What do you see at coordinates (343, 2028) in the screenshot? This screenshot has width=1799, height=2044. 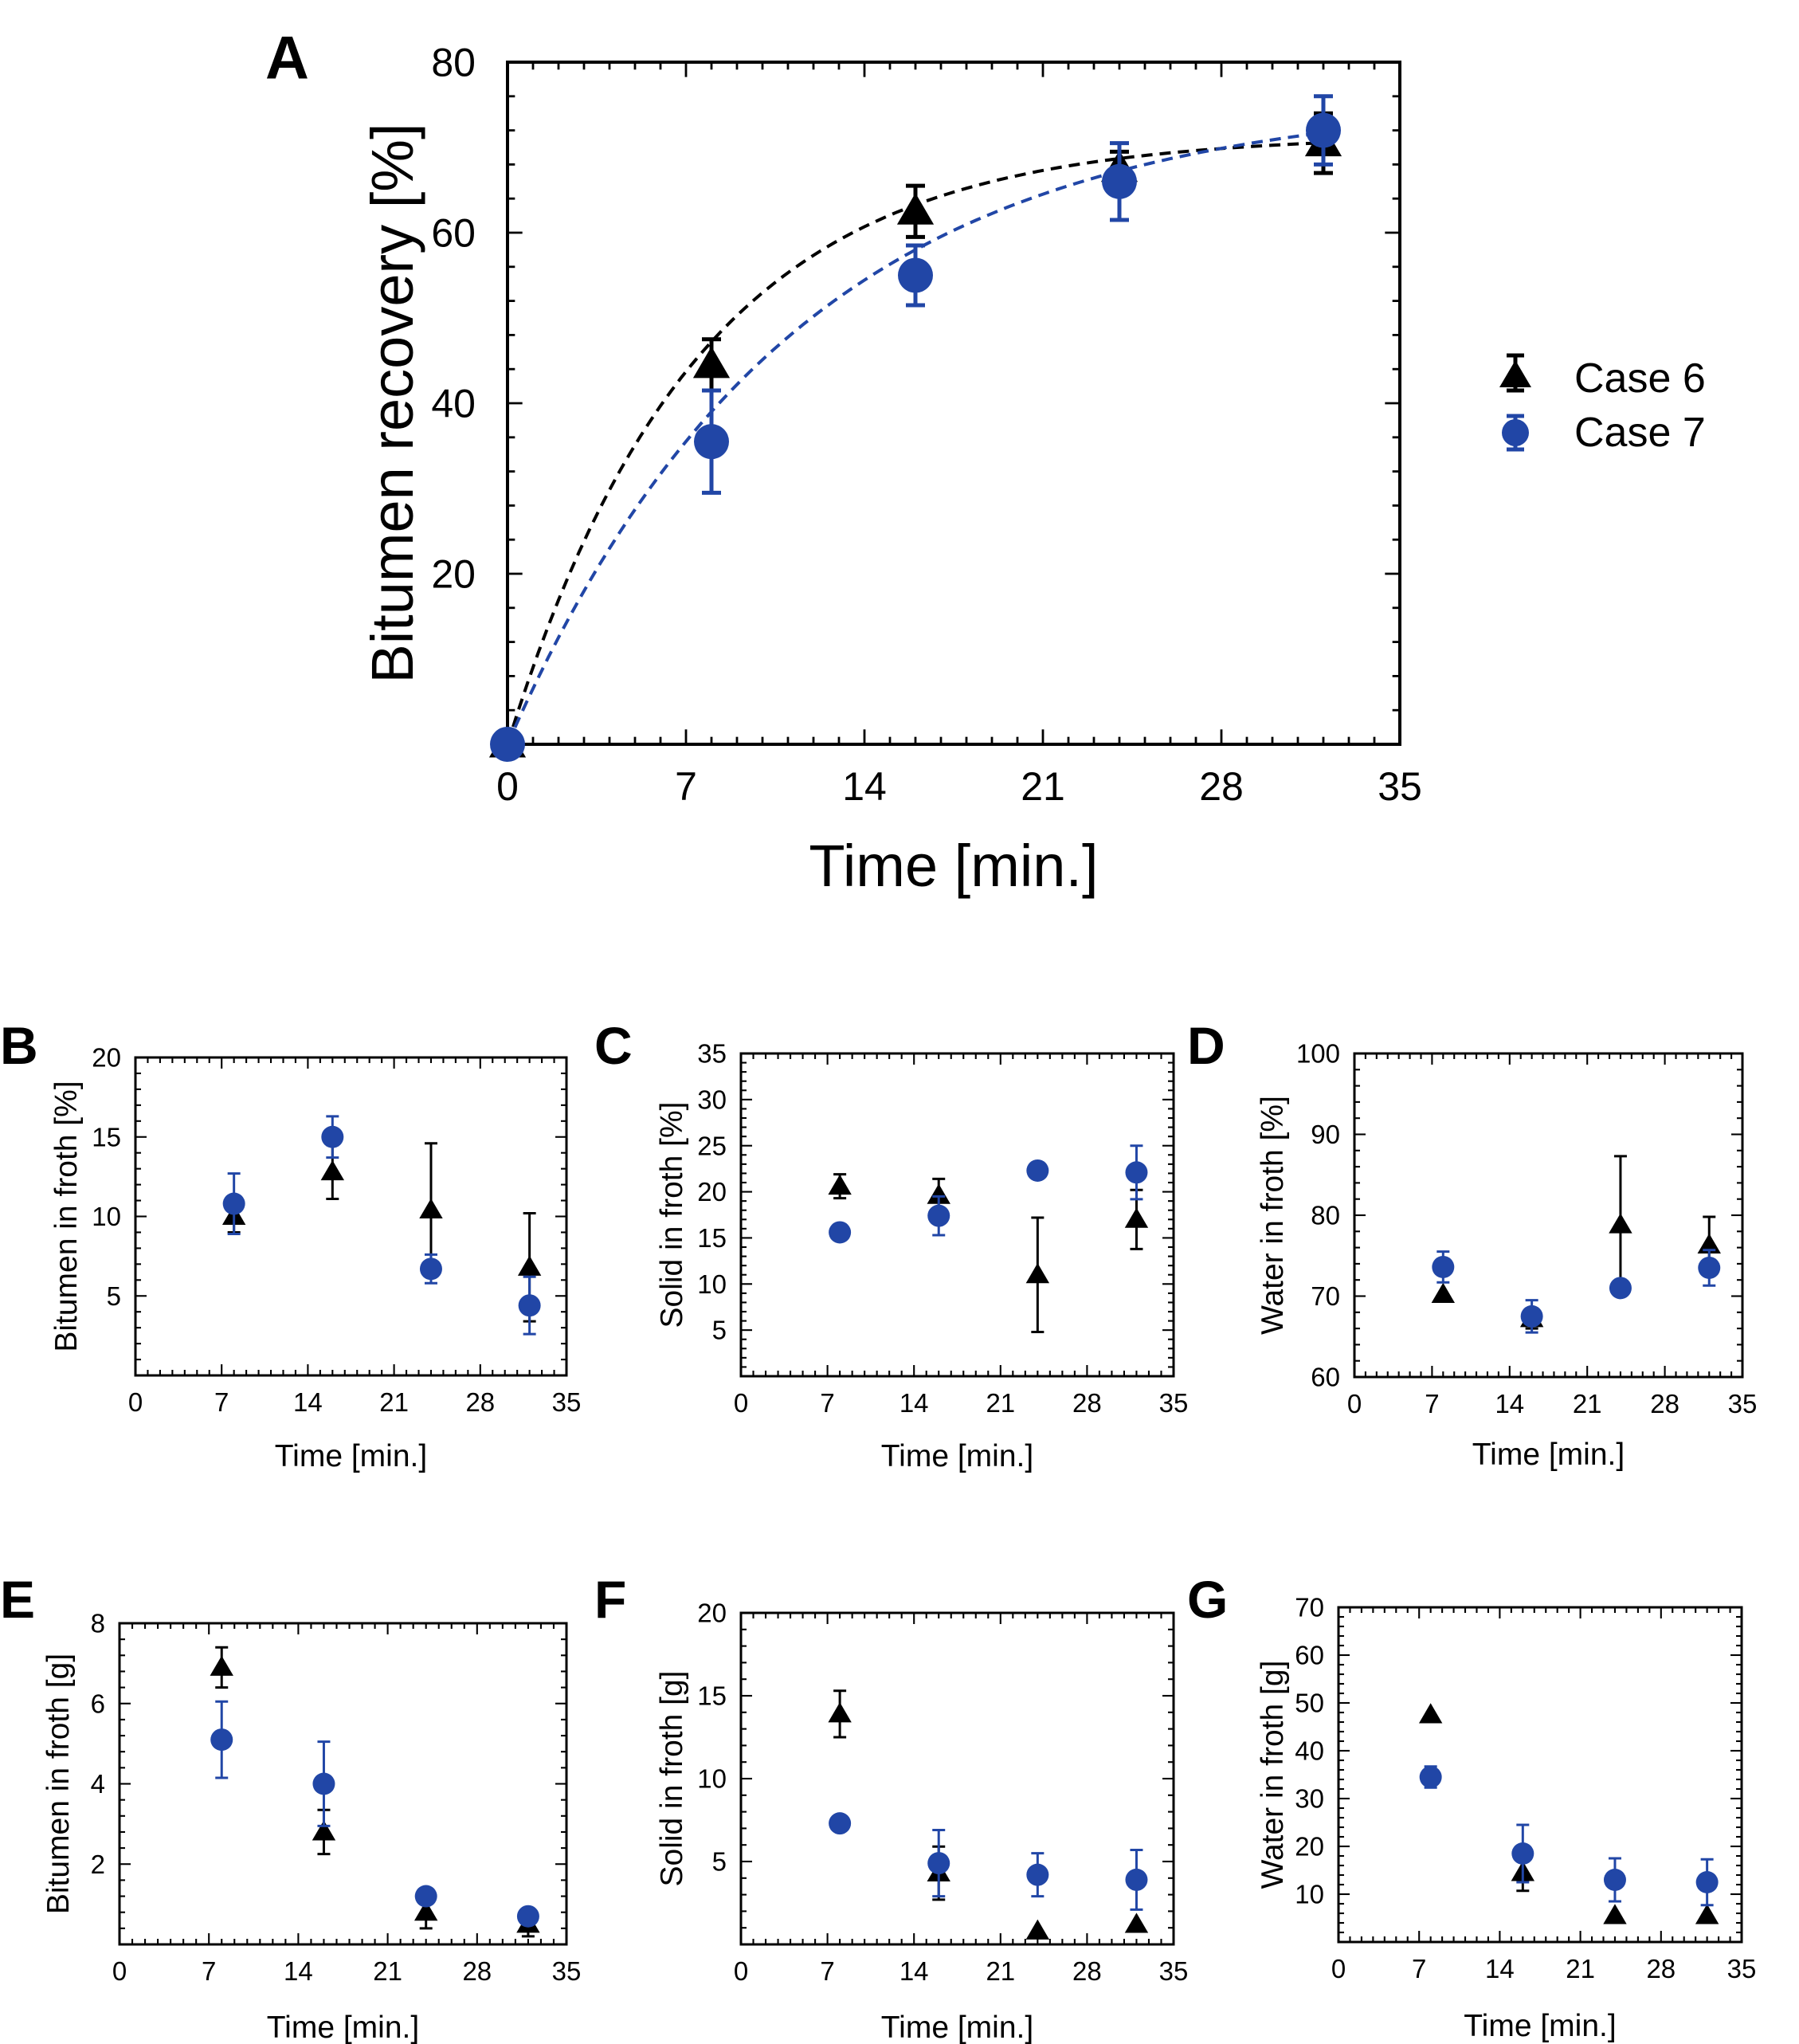 I see `panel-e-xlabel: Time [min.]` at bounding box center [343, 2028].